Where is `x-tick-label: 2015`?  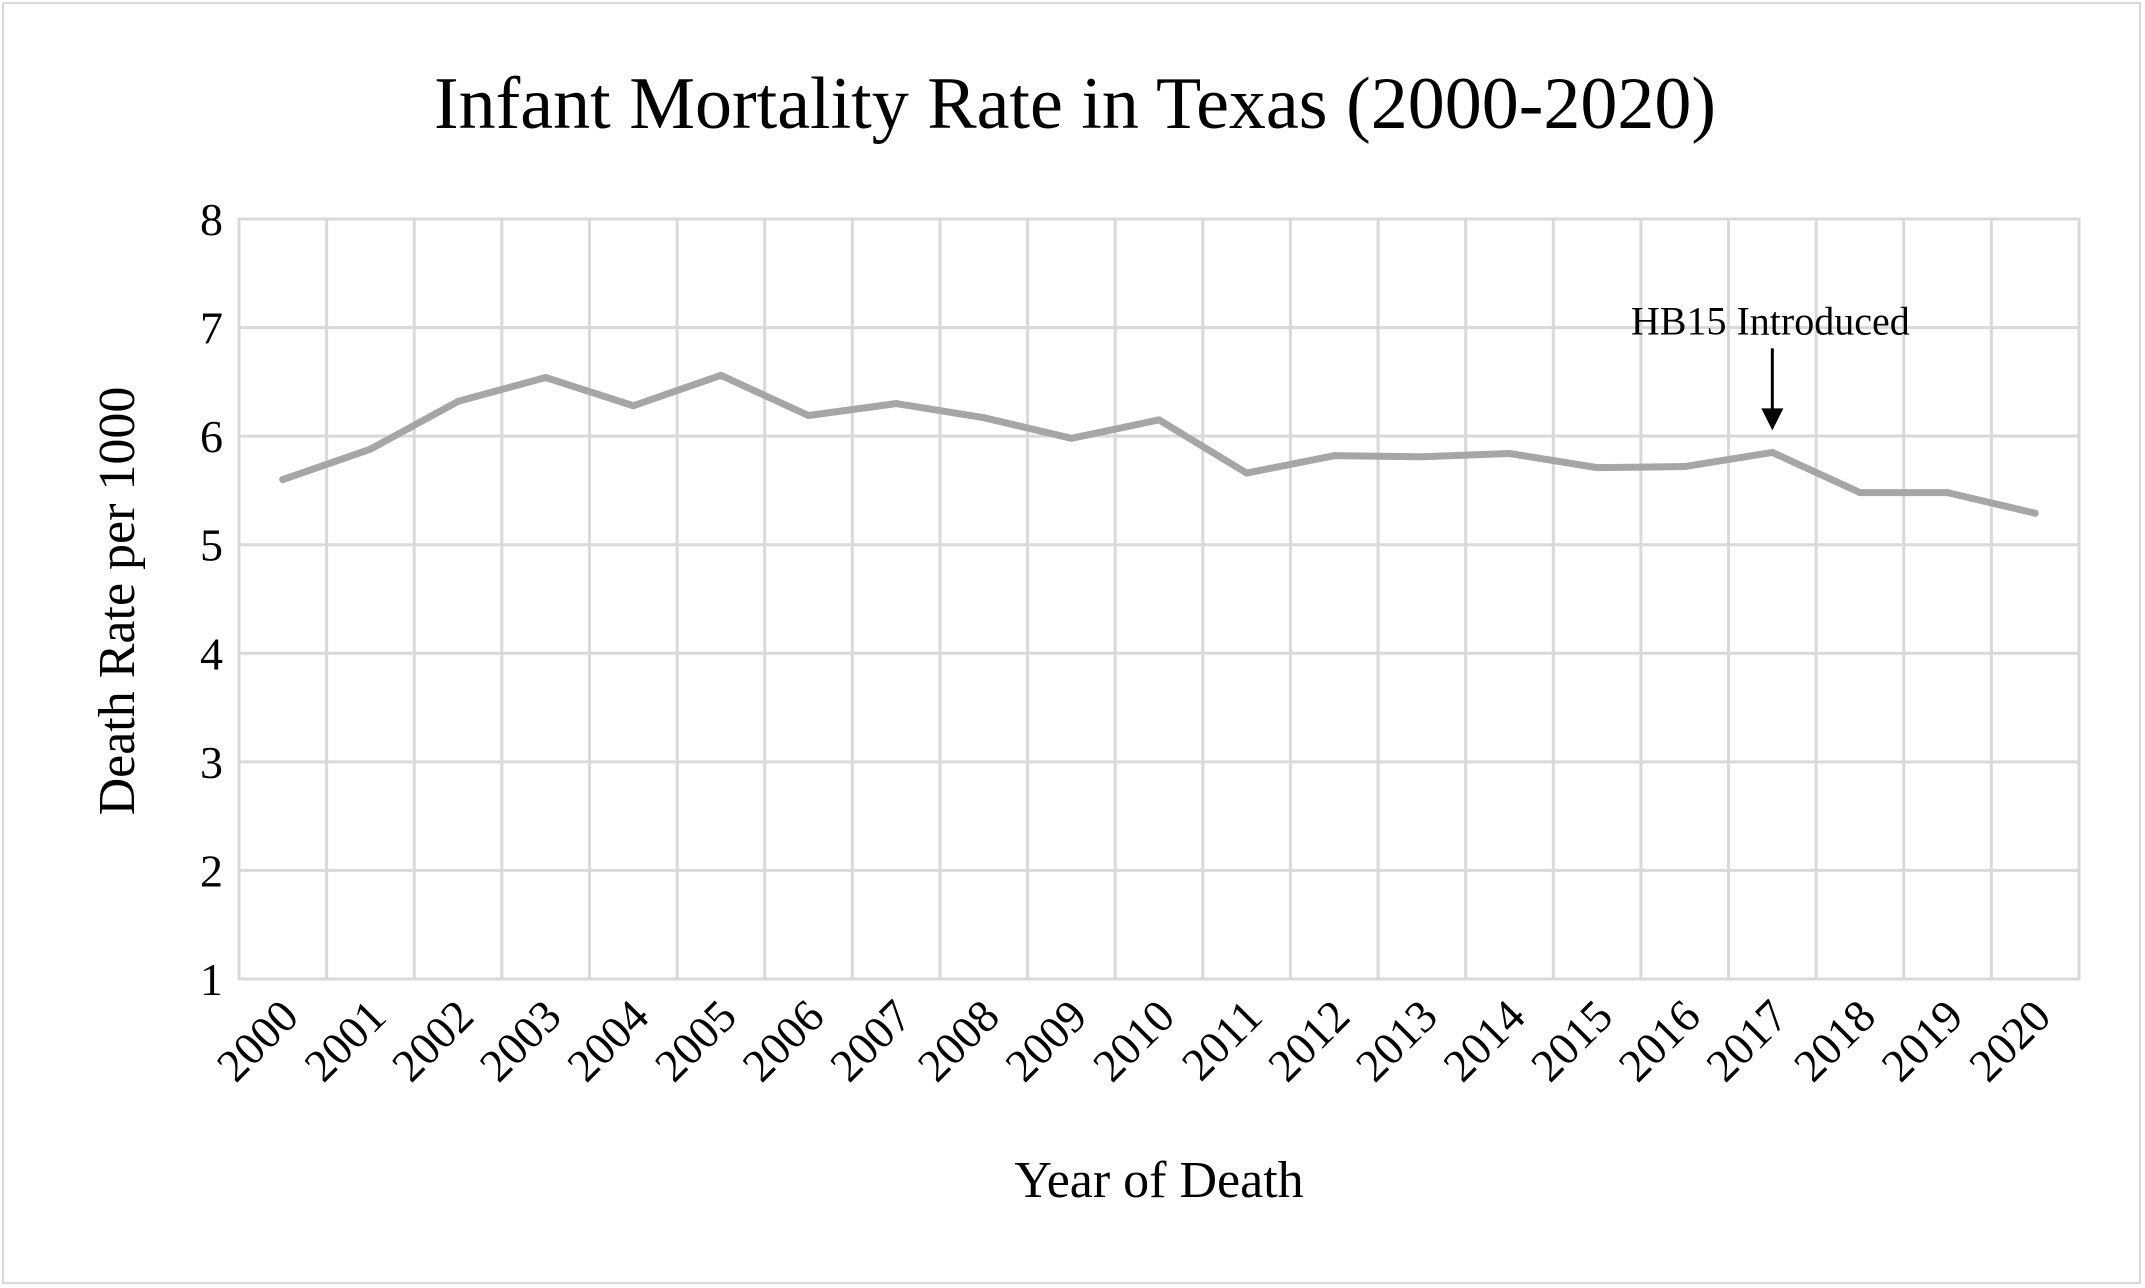 x-tick-label: 2015 is located at coordinates (1571, 1040).